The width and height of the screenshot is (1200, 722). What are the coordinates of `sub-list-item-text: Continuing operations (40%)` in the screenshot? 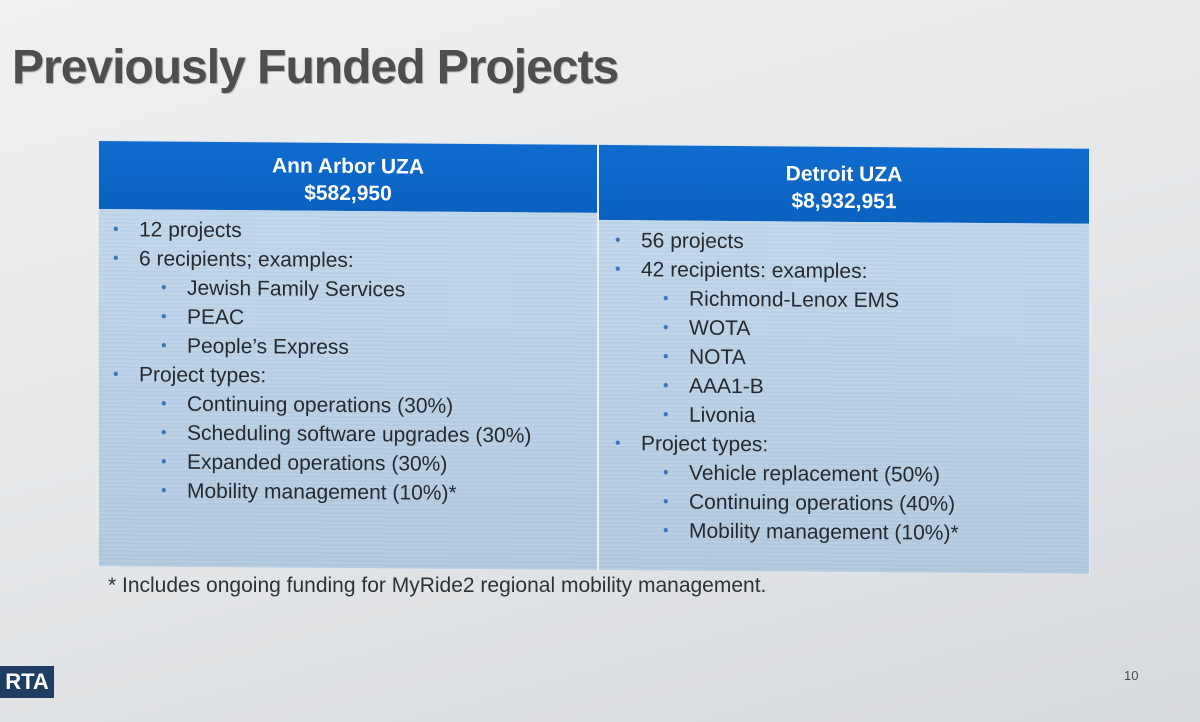 It's located at (822, 503).